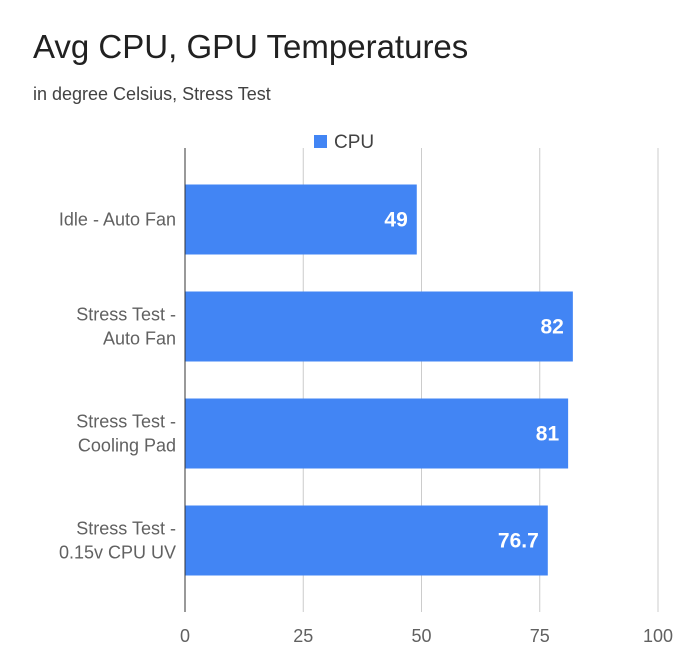 This screenshot has height=666, width=695. I want to click on x-tick-label: 75, so click(540, 636).